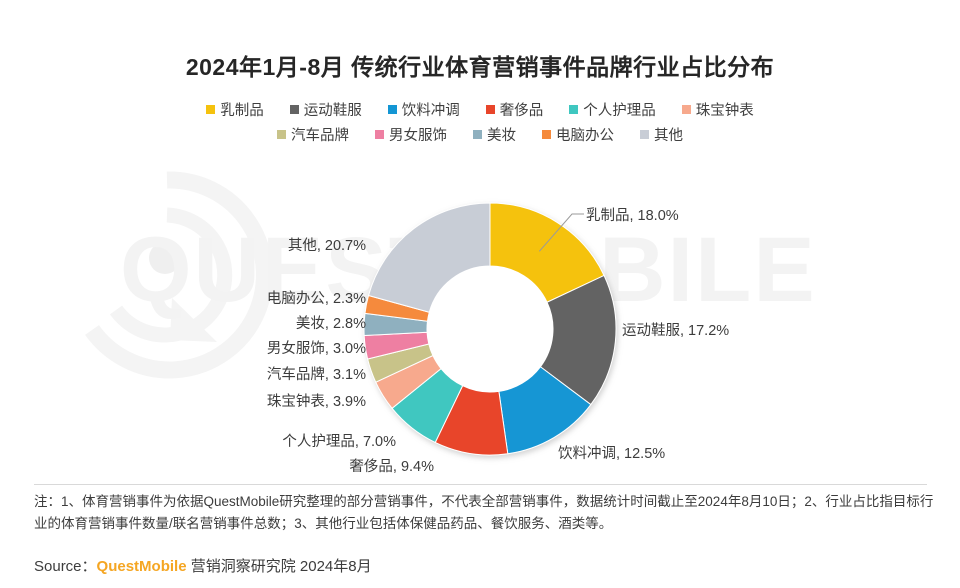 This screenshot has height=588, width=960. I want to click on data-label-奢侈品: 奢侈品, 9.4%, so click(391, 467).